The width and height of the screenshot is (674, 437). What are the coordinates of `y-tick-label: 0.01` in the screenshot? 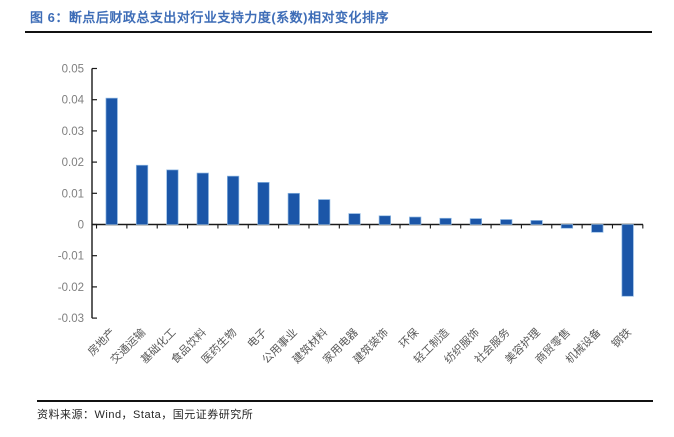 It's located at (73, 194).